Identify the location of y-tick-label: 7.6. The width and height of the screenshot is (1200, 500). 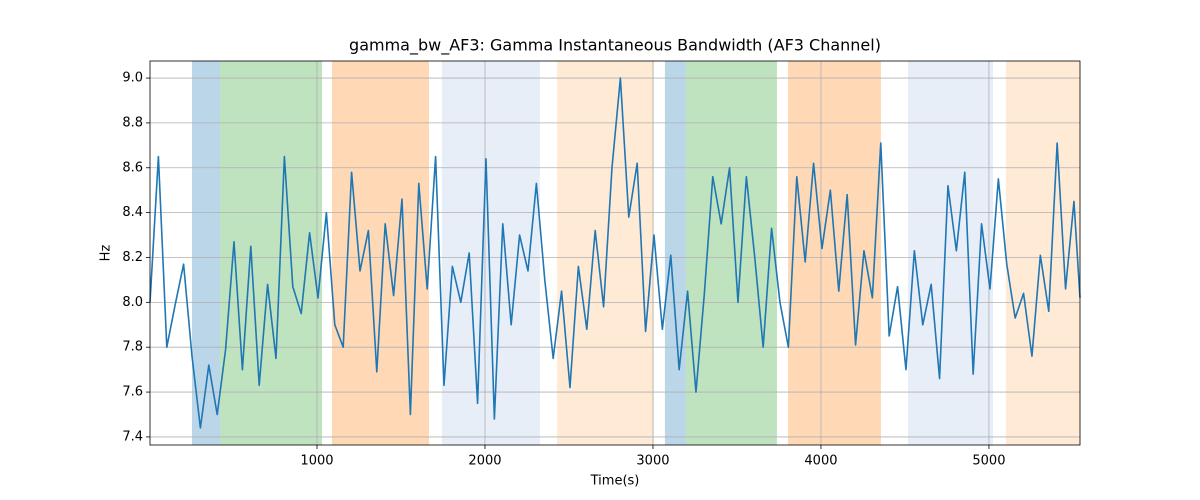
(132, 392).